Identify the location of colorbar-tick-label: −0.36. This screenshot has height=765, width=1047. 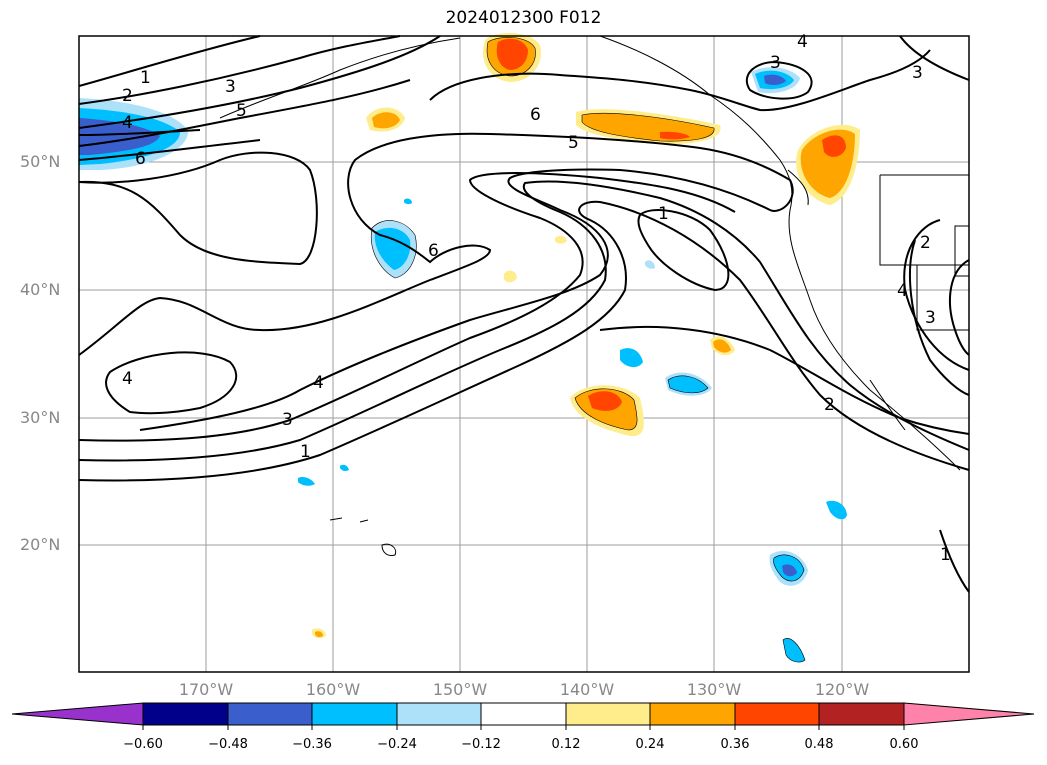
(312, 744).